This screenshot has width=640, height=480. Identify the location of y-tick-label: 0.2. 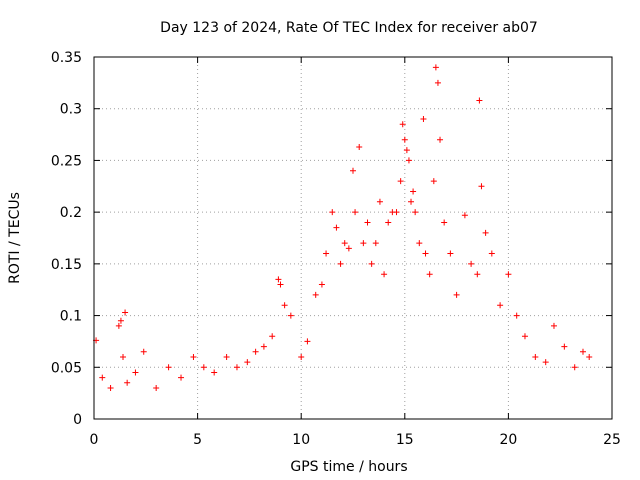
(71, 213).